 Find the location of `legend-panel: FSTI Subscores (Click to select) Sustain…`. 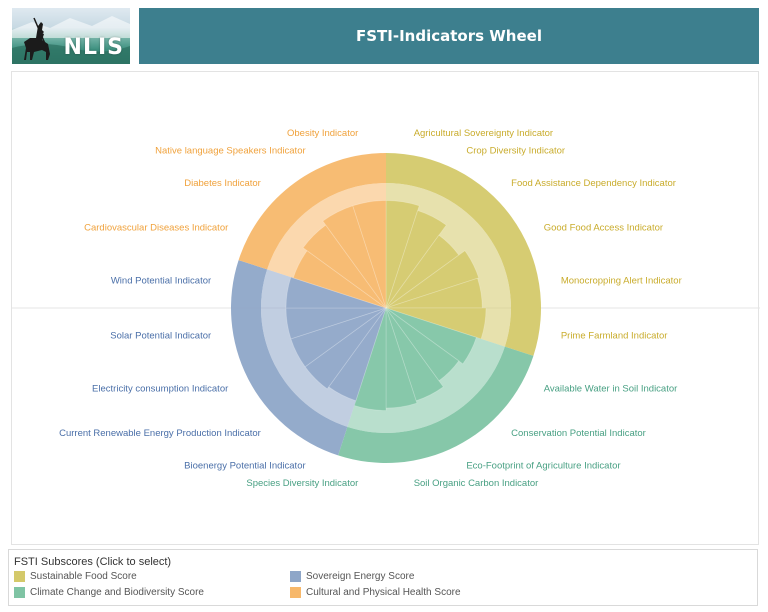

legend-panel: FSTI Subscores (Click to select) Sustain… is located at coordinates (383, 577).